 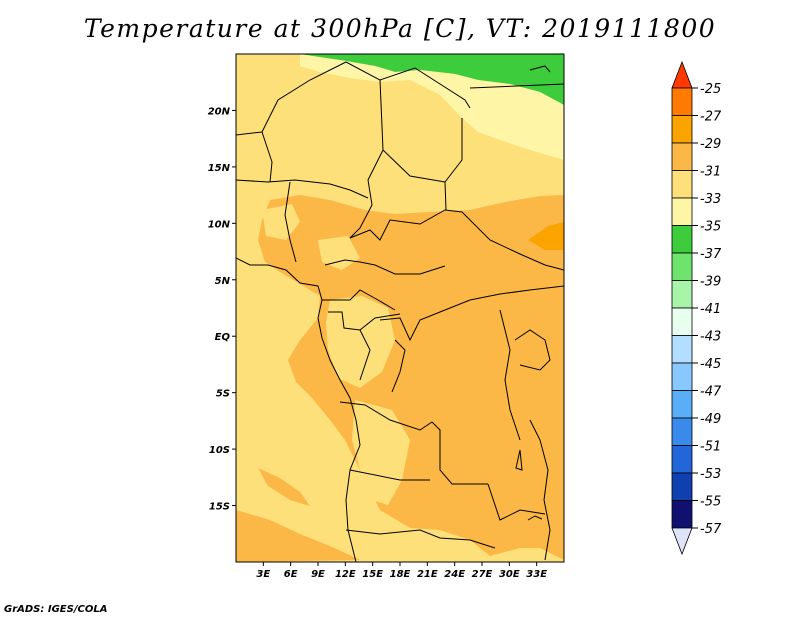 I want to click on colorbar-bottom-arrow, so click(x=682, y=541).